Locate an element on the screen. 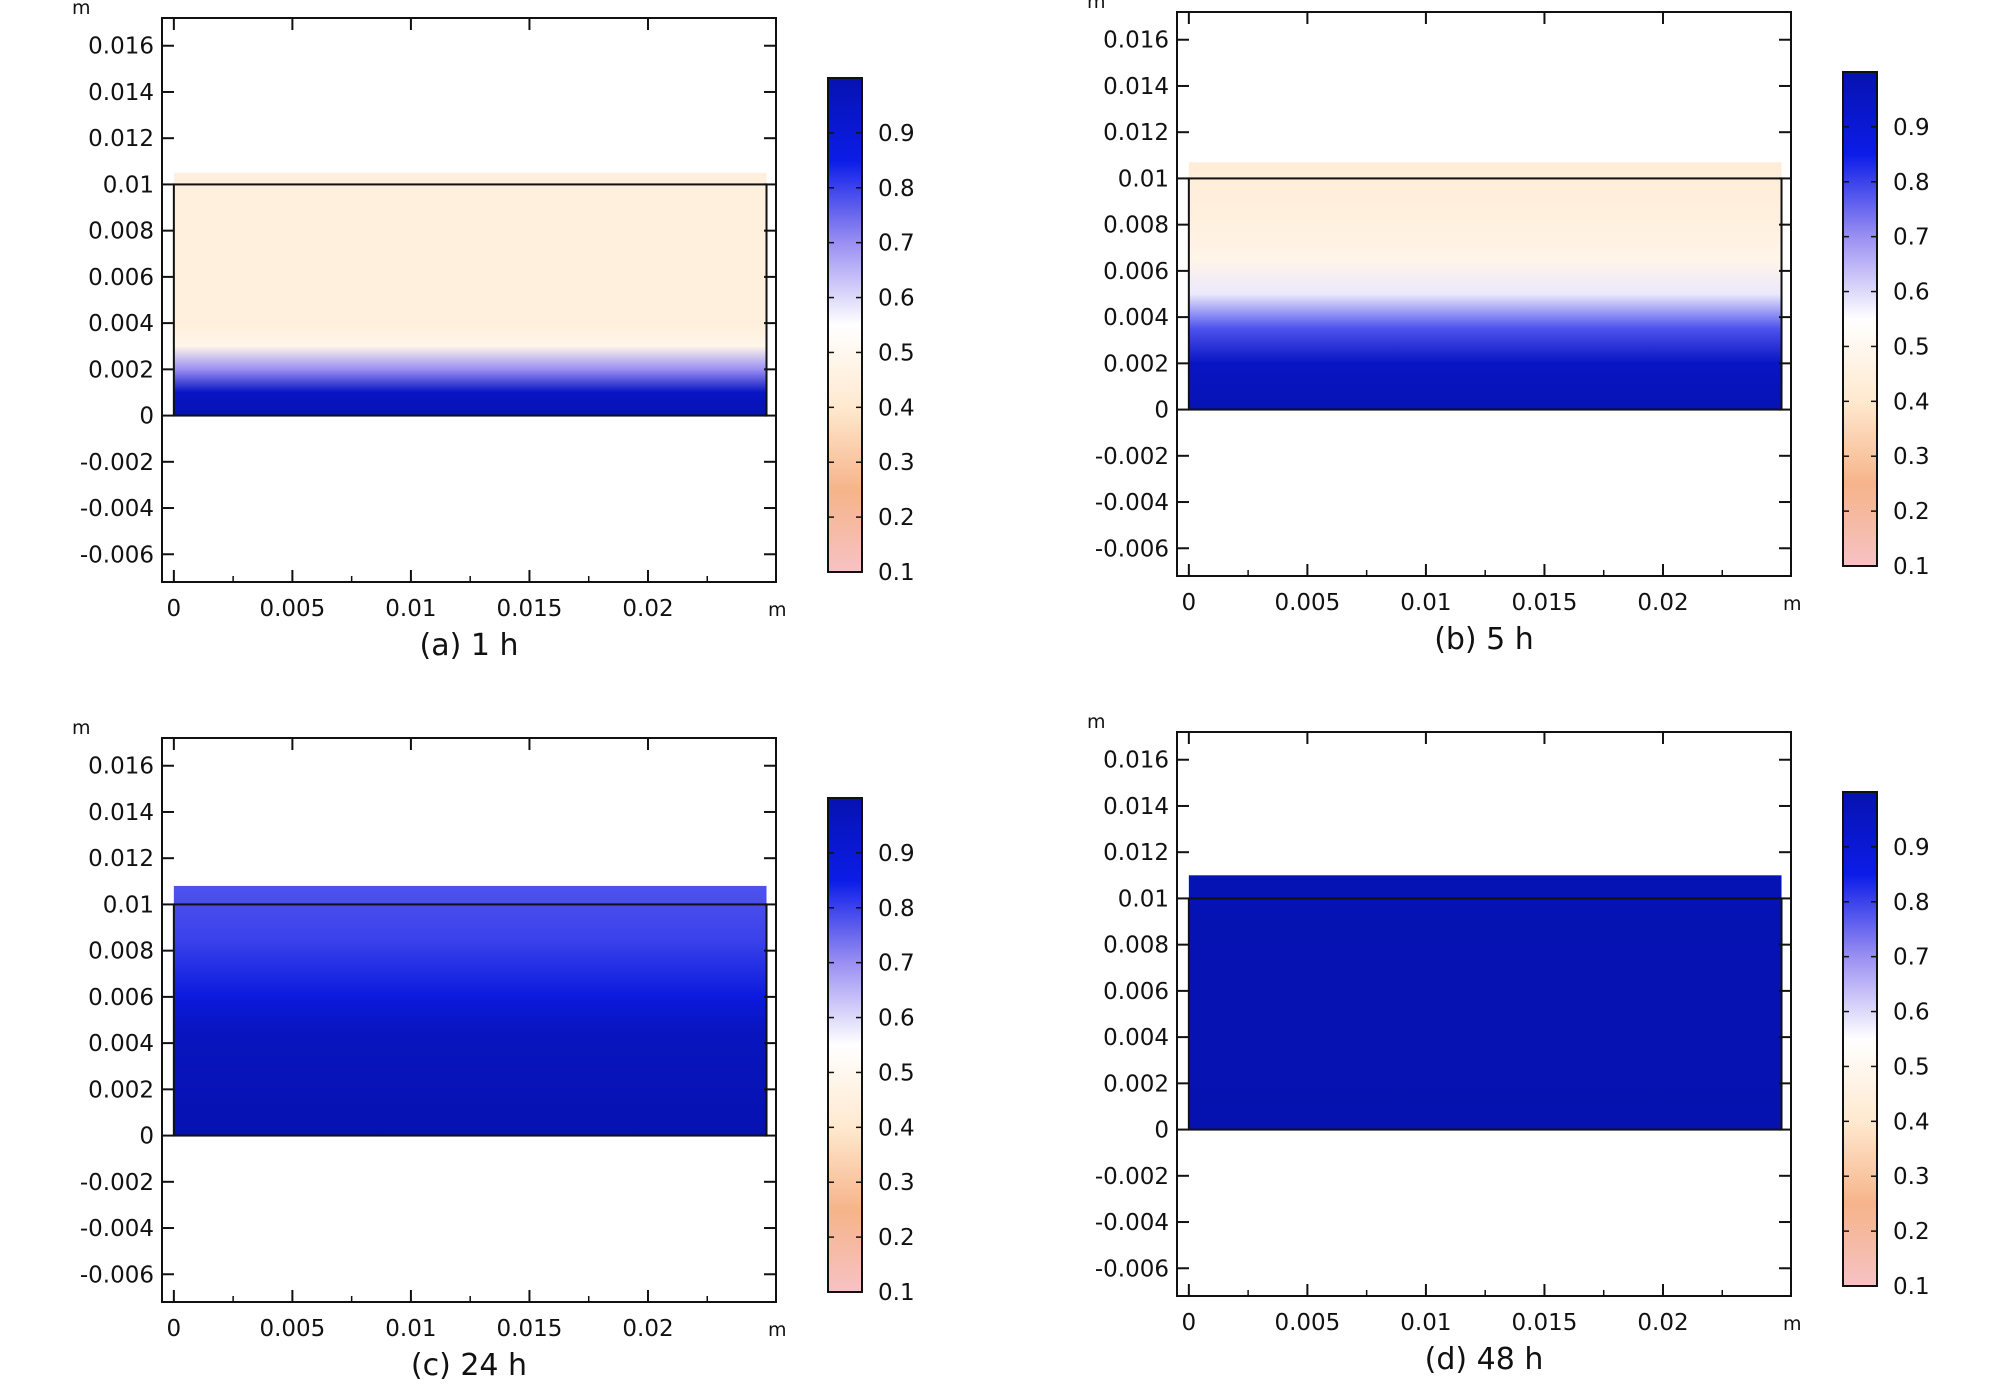 This screenshot has height=1399, width=2008. x-tick-label: 0 is located at coordinates (174, 609).